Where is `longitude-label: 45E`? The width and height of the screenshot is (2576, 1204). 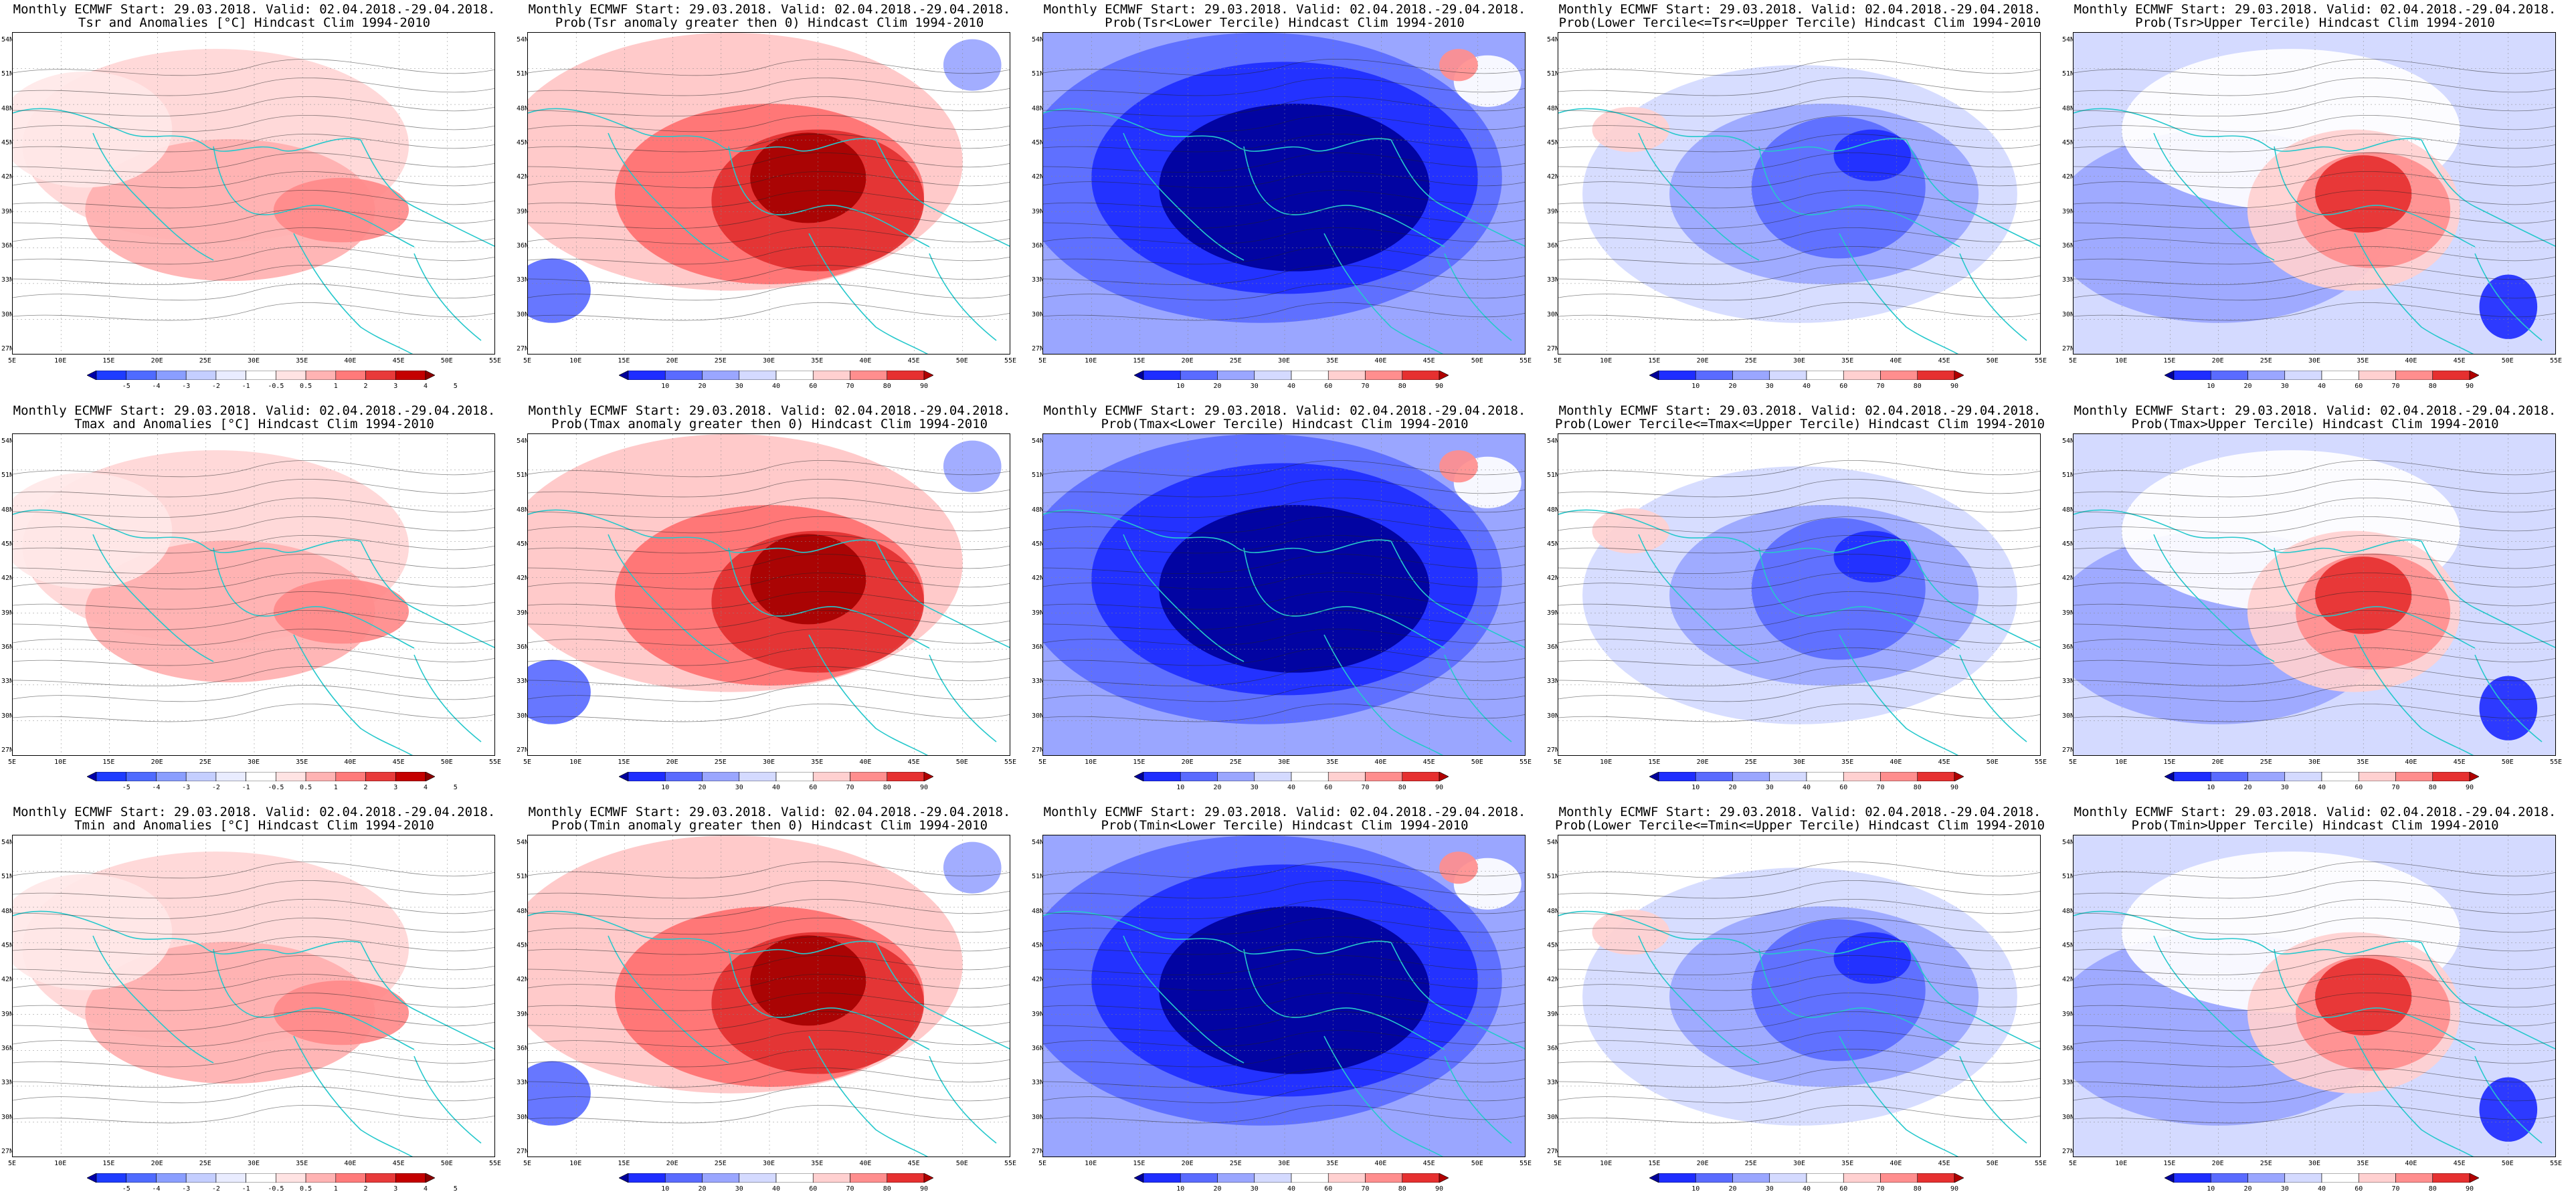 longitude-label: 45E is located at coordinates (1944, 1163).